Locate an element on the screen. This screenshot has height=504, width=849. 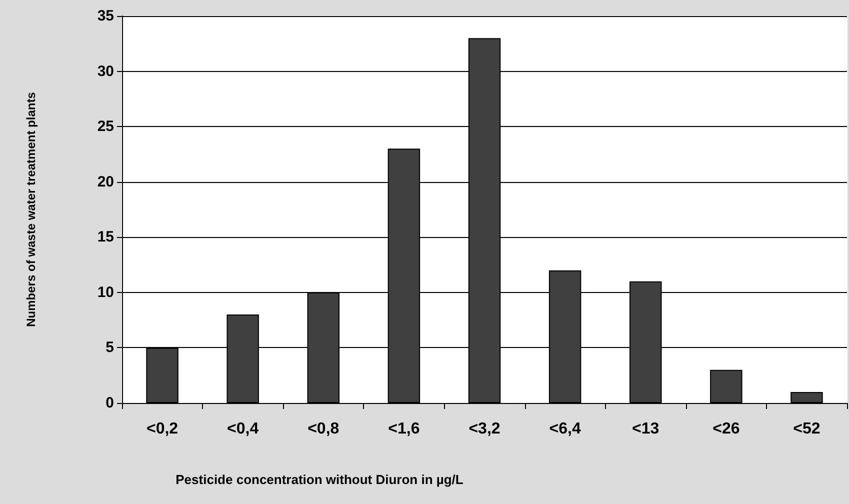
x-tick-label: <52 is located at coordinates (806, 429).